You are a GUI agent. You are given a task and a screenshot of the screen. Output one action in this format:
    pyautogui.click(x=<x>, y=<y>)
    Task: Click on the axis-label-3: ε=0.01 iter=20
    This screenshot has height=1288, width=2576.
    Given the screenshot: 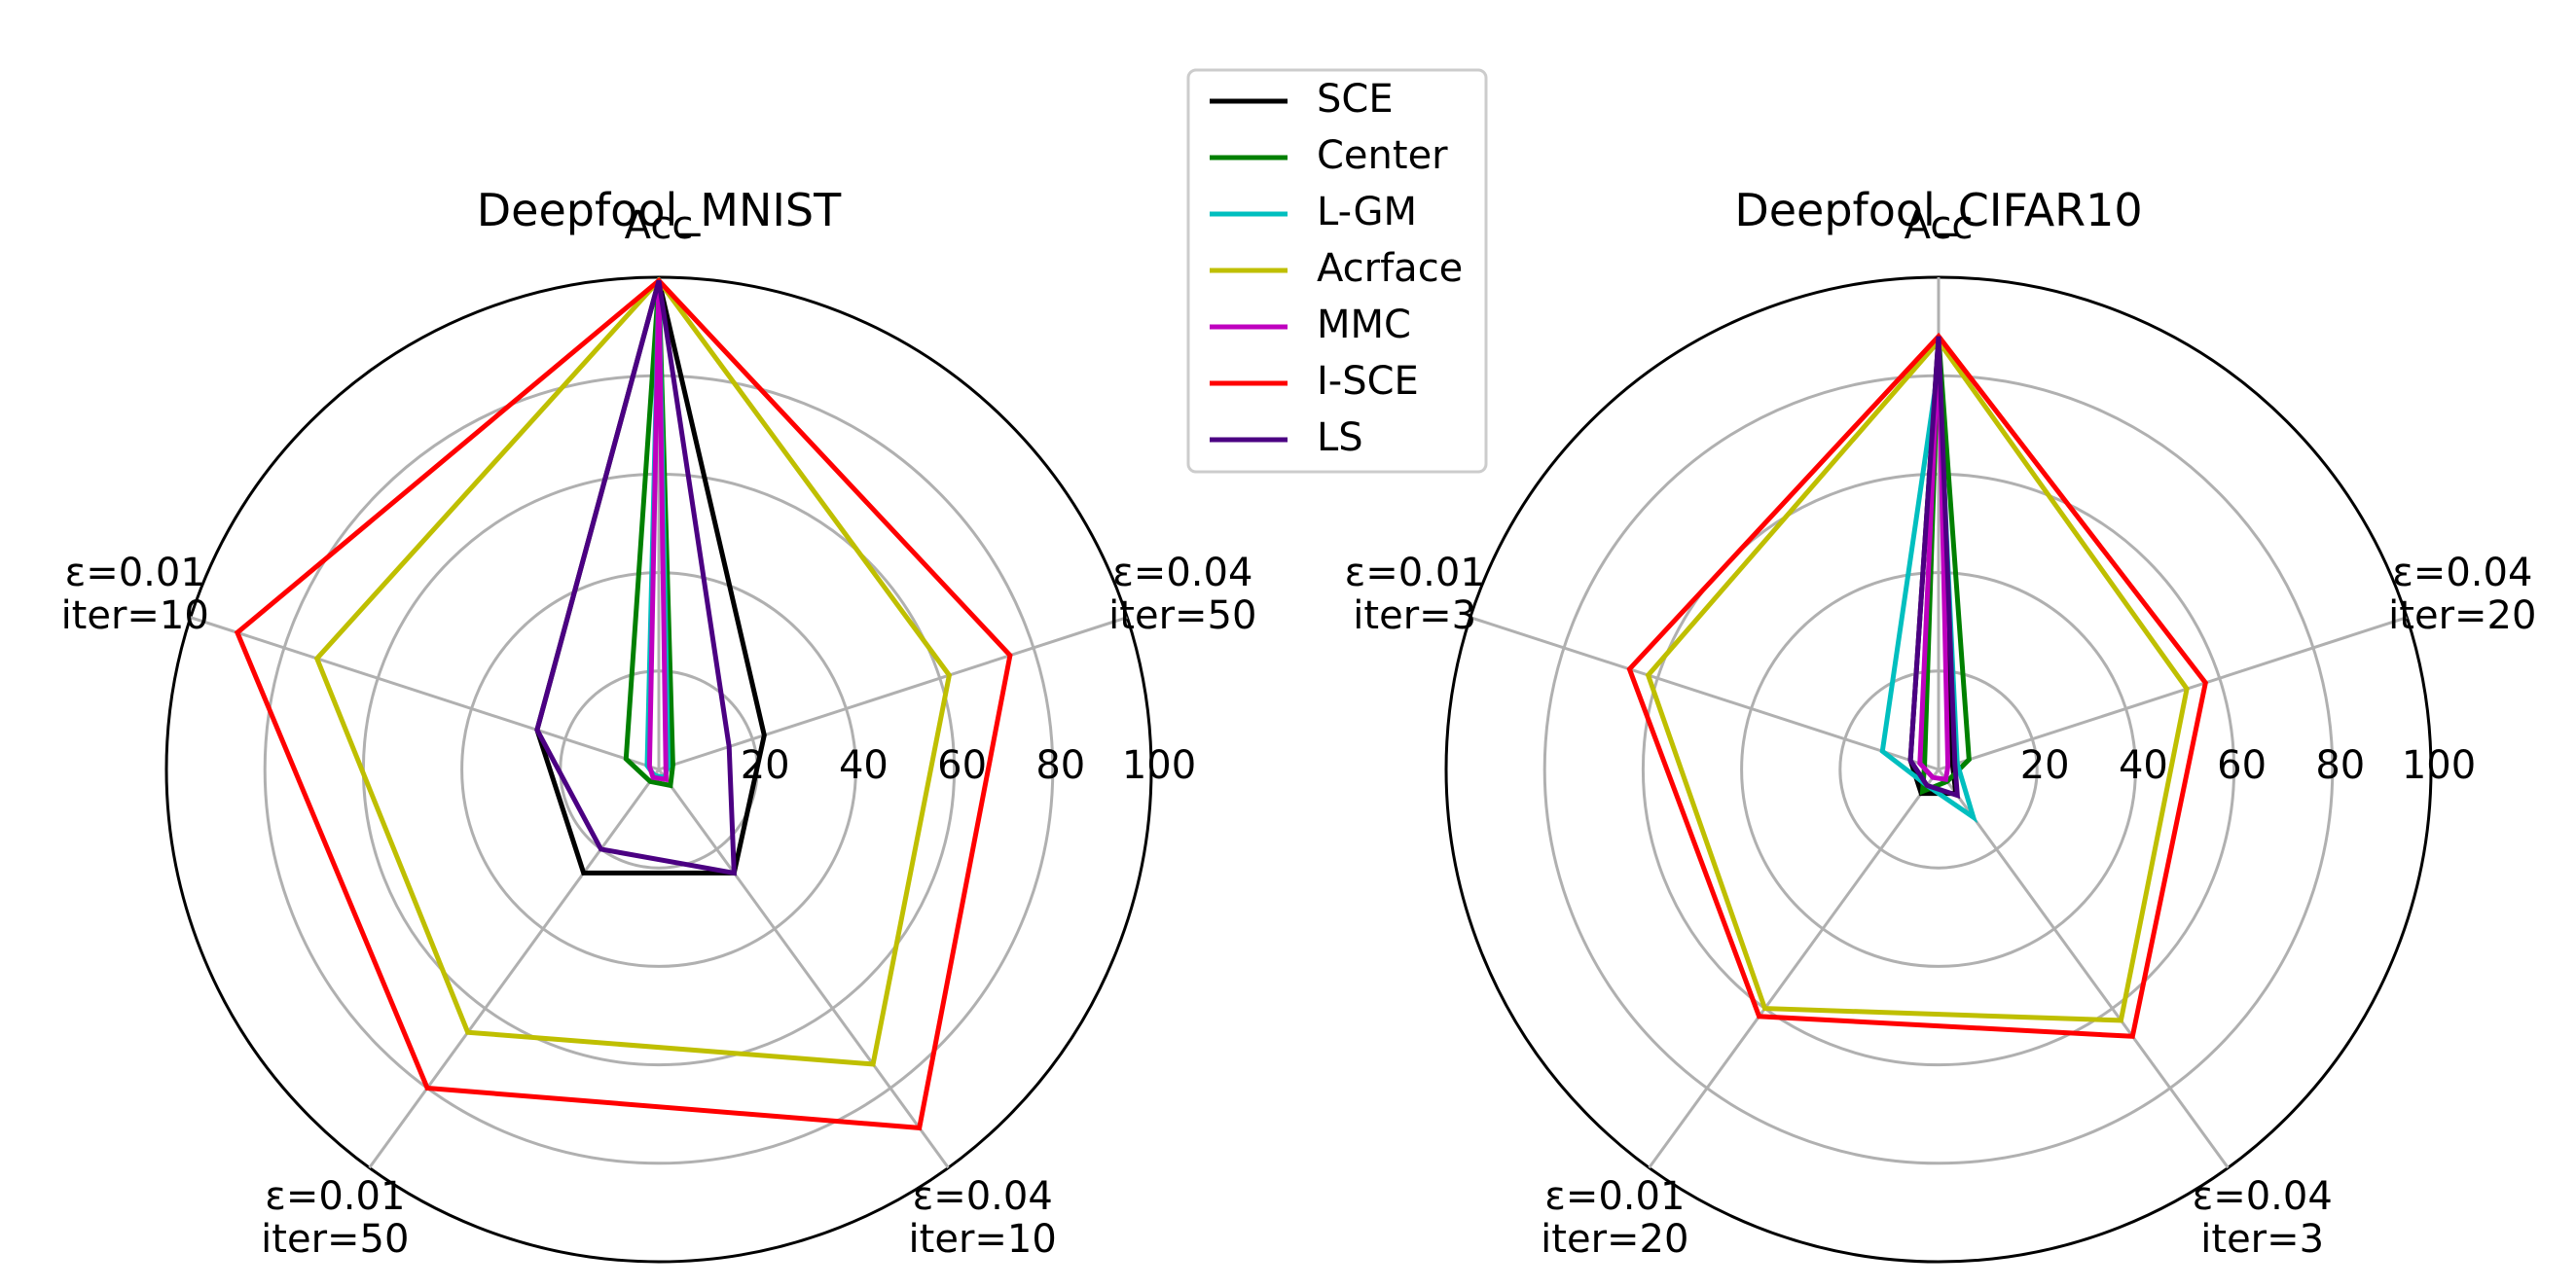 What is the action you would take?
    pyautogui.click(x=1614, y=1218)
    